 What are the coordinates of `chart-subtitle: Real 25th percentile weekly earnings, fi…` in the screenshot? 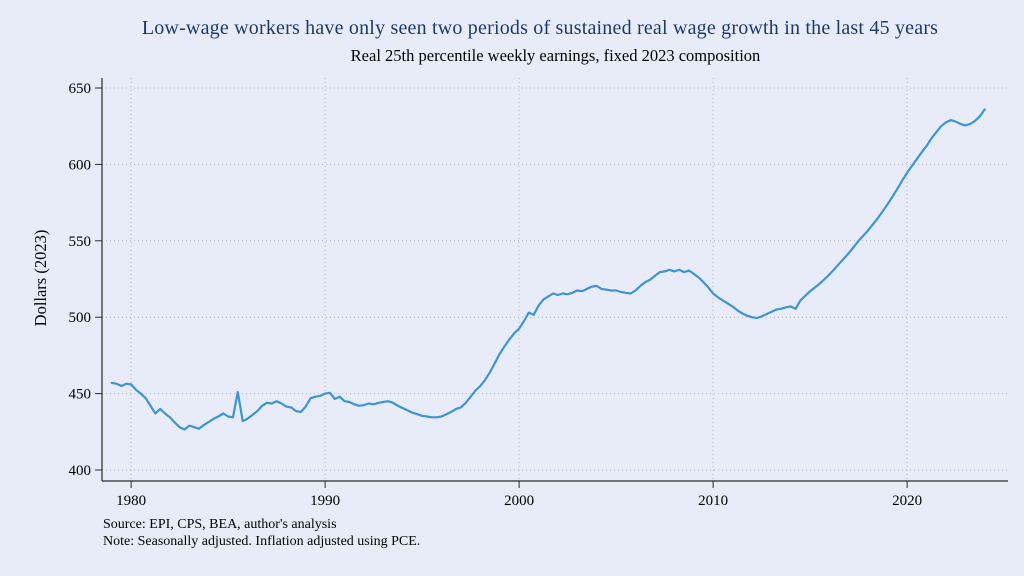 It's located at (555, 55).